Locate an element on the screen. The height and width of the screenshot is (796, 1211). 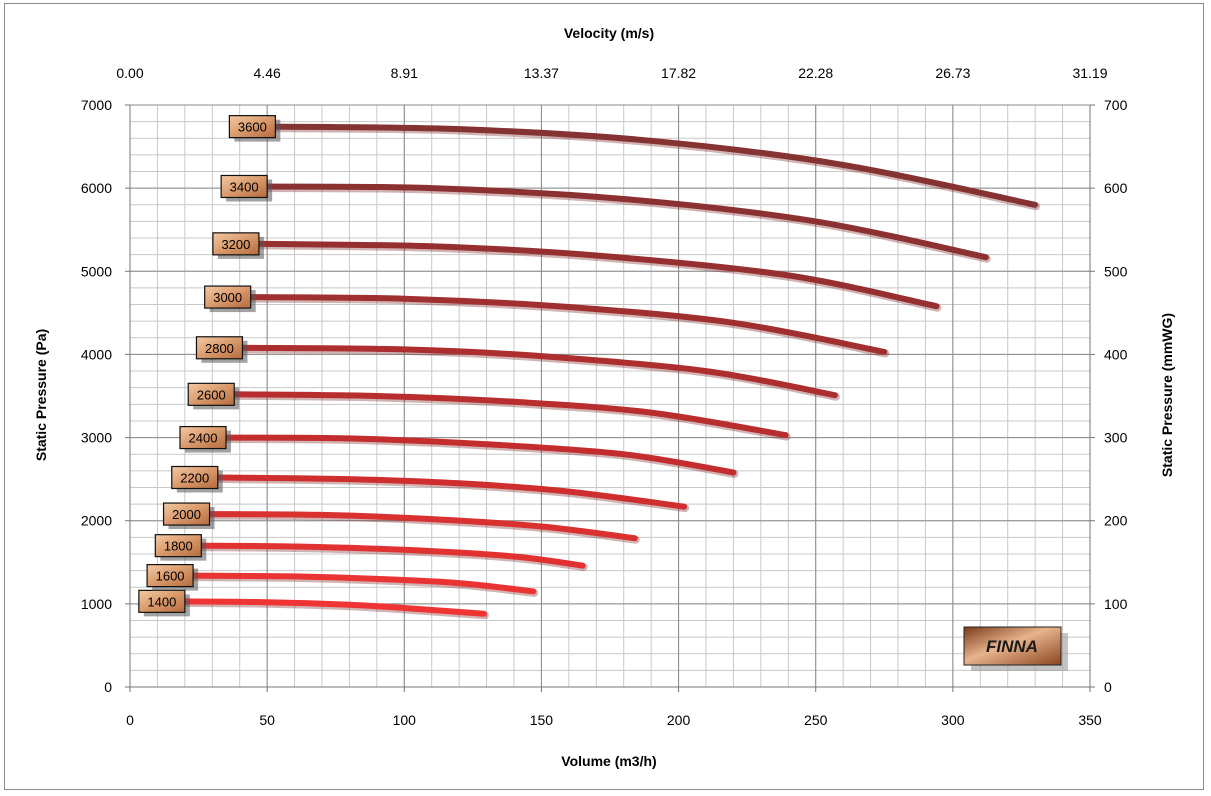
series-label-text: 1600 is located at coordinates (170, 576).